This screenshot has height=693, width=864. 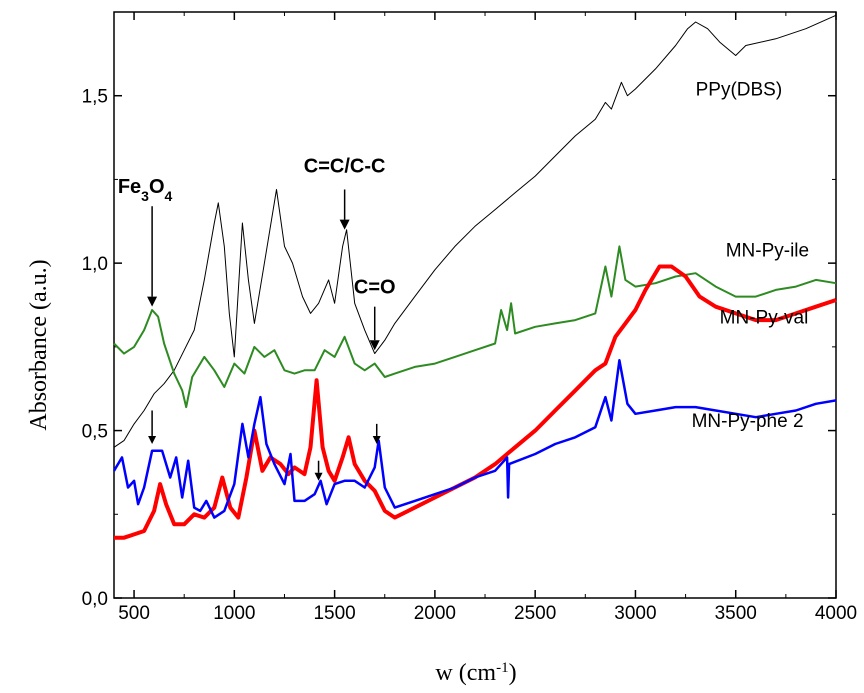 I want to click on series-labels: PPy(DBS) MN-Py-ile MN-Py-val MN-Py-phe 2, so click(x=750, y=256).